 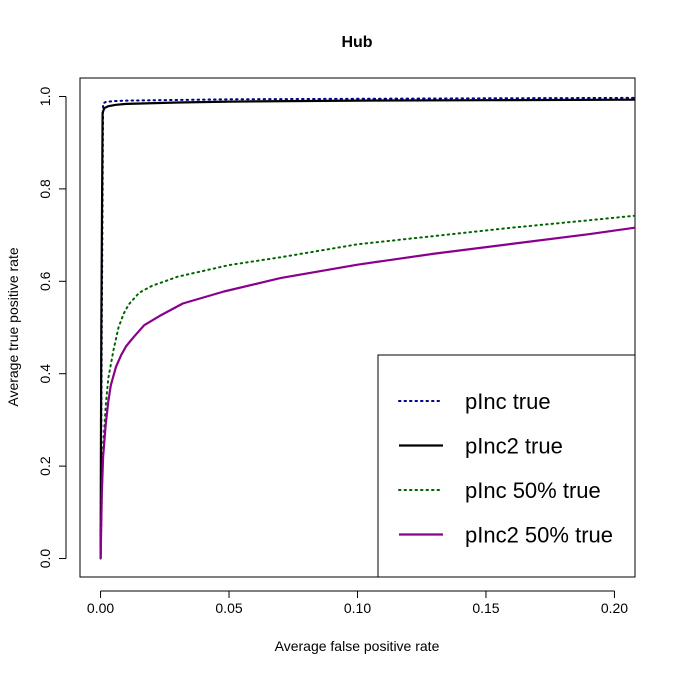 What do you see at coordinates (514, 446) in the screenshot?
I see `legend-label-2: pInc2 true` at bounding box center [514, 446].